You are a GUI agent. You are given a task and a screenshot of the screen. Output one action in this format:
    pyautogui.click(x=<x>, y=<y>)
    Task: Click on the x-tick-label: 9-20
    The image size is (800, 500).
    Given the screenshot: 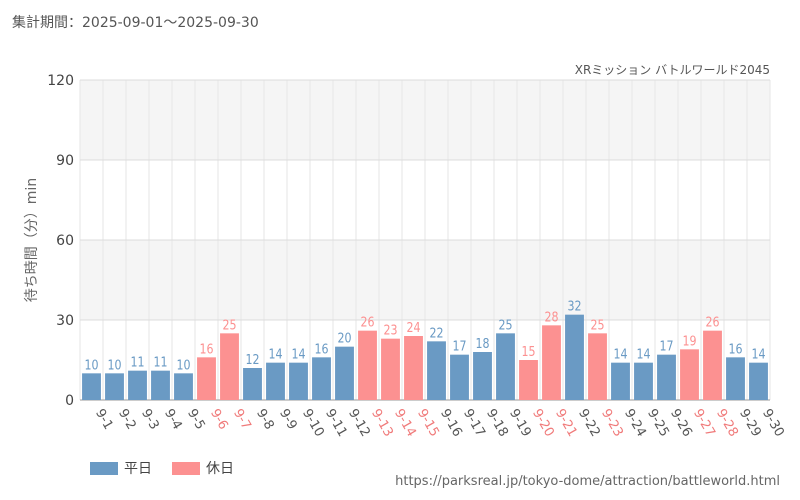 What is the action you would take?
    pyautogui.click(x=543, y=423)
    